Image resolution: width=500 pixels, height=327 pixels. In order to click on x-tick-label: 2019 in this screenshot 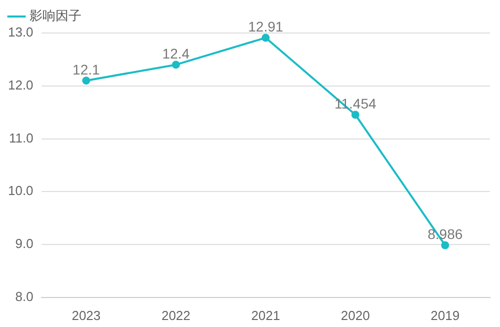, I will do `click(445, 315)`.